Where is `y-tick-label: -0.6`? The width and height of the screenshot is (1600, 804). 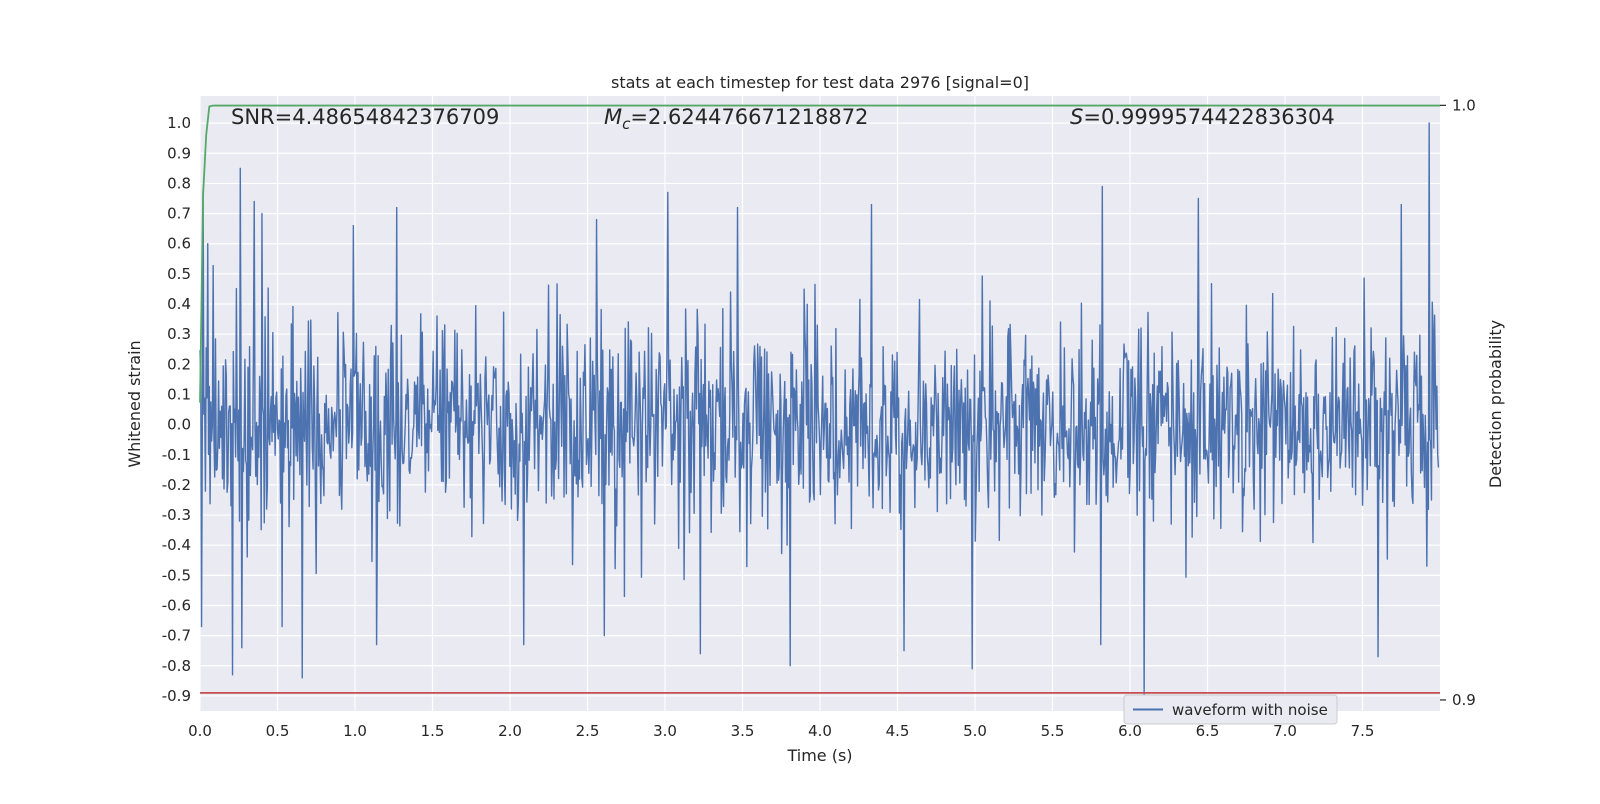 y-tick-label: -0.6 is located at coordinates (176, 605).